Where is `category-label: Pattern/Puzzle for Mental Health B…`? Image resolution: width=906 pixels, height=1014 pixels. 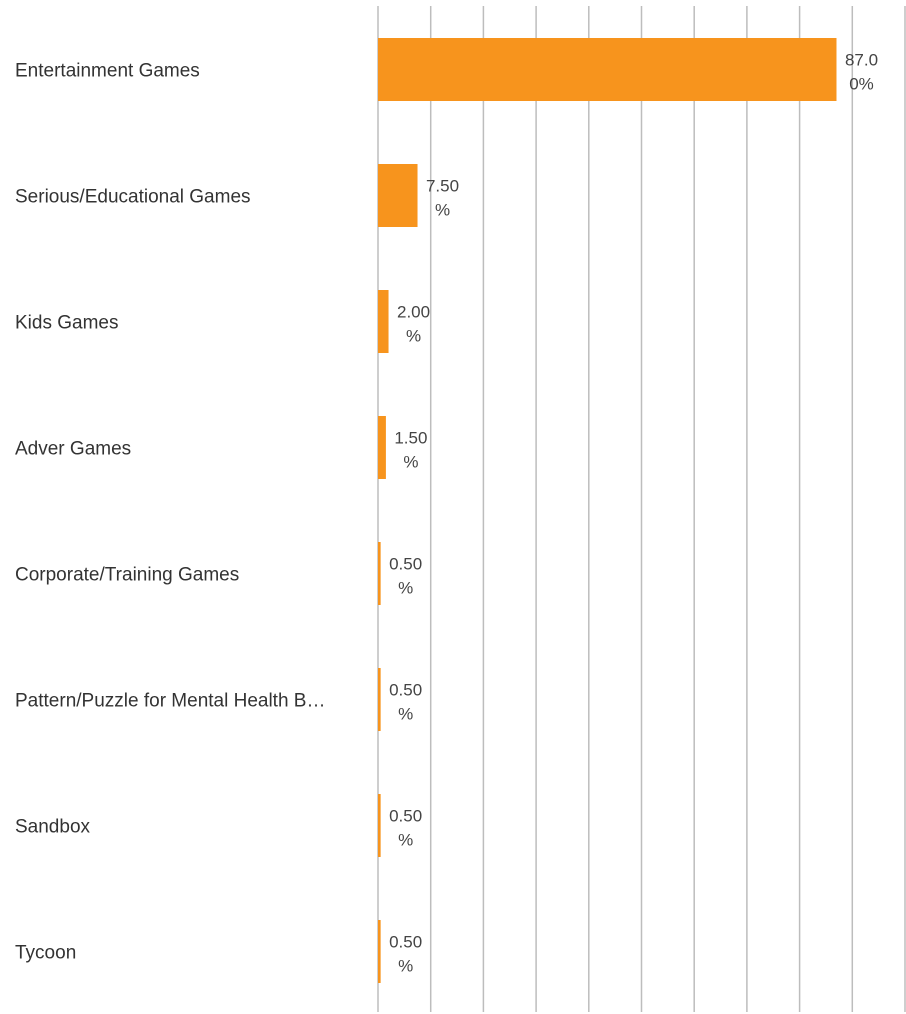
category-label: Pattern/Puzzle for Mental Health B… is located at coordinates (170, 701).